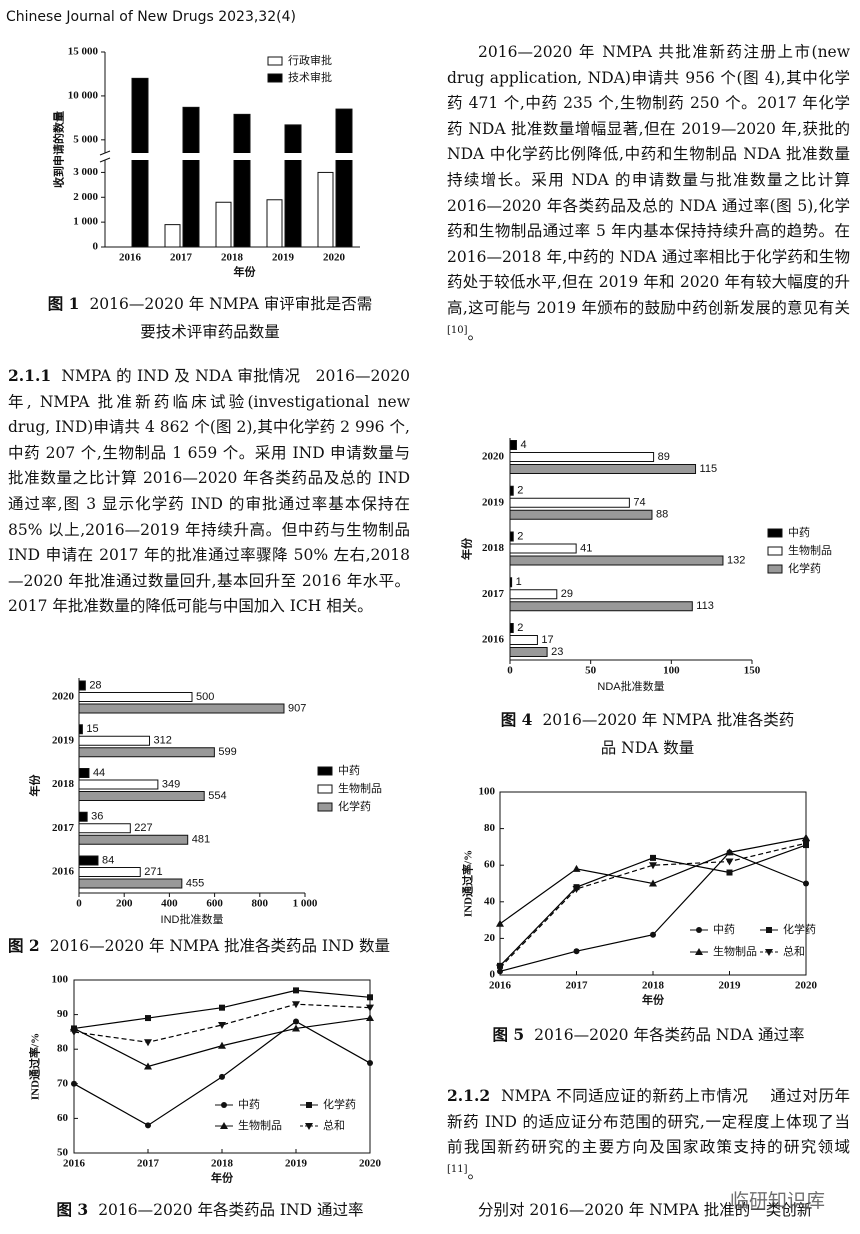  What do you see at coordinates (468, 883) in the screenshot?
I see `y-axis-label: IND通过率/%` at bounding box center [468, 883].